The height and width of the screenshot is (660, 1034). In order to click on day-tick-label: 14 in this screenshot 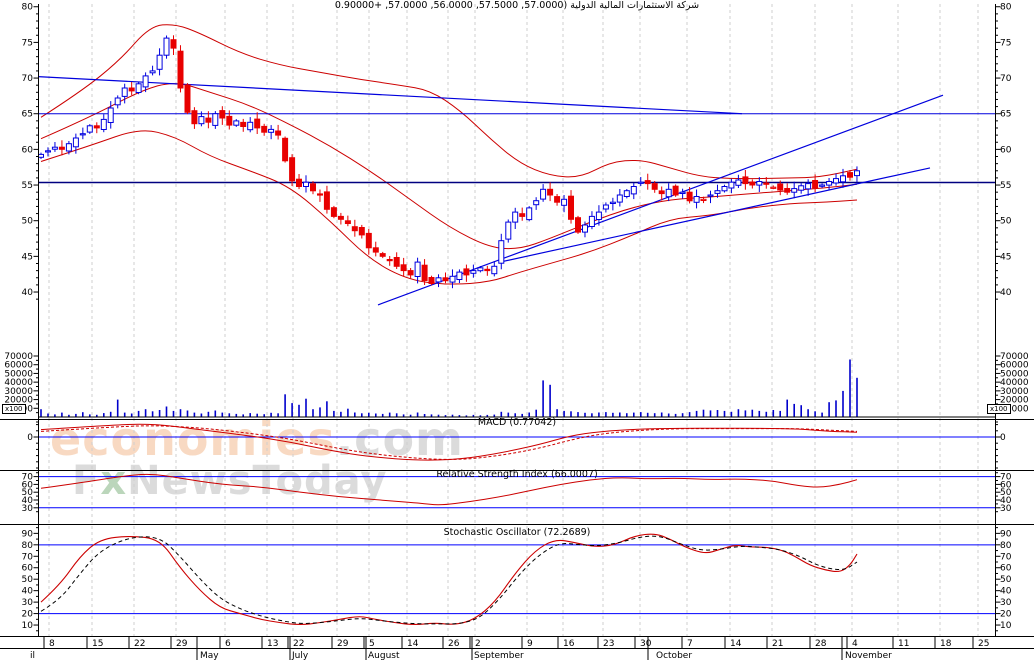, I will do `click(413, 644)`.